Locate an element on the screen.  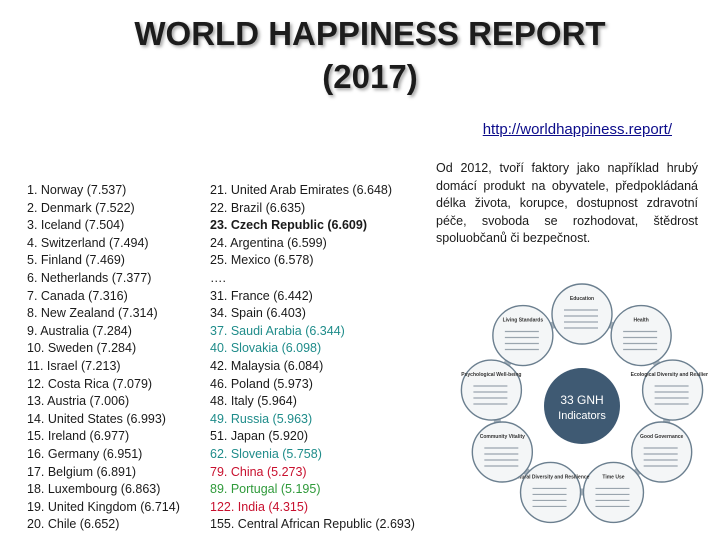
ranking-item: 8. New Zealand (7.314) is located at coordinates (92, 313).